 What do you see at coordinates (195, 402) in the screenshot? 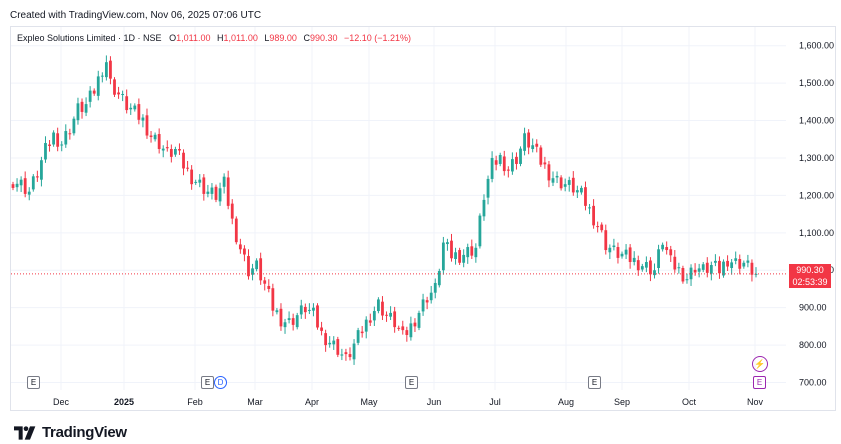
I see `x-tick-label: Feb` at bounding box center [195, 402].